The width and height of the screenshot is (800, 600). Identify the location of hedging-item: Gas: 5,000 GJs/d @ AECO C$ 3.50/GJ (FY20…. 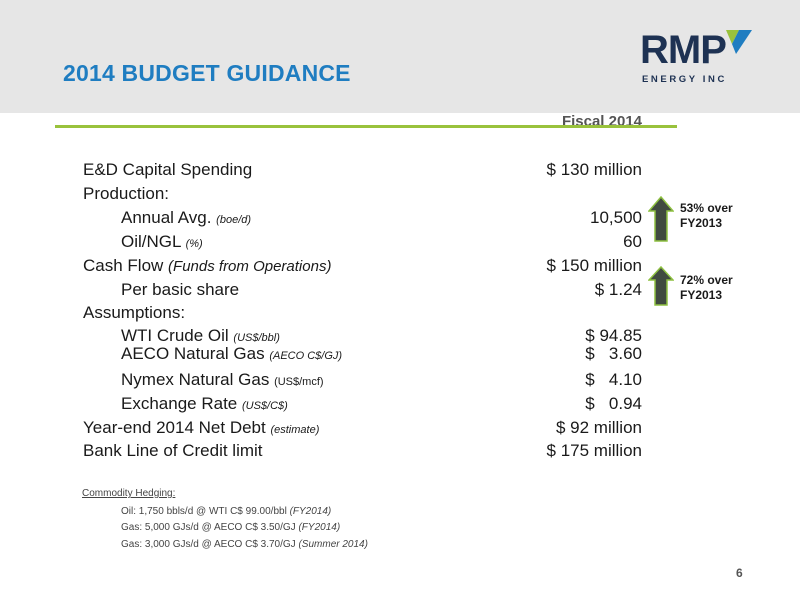
(231, 527).